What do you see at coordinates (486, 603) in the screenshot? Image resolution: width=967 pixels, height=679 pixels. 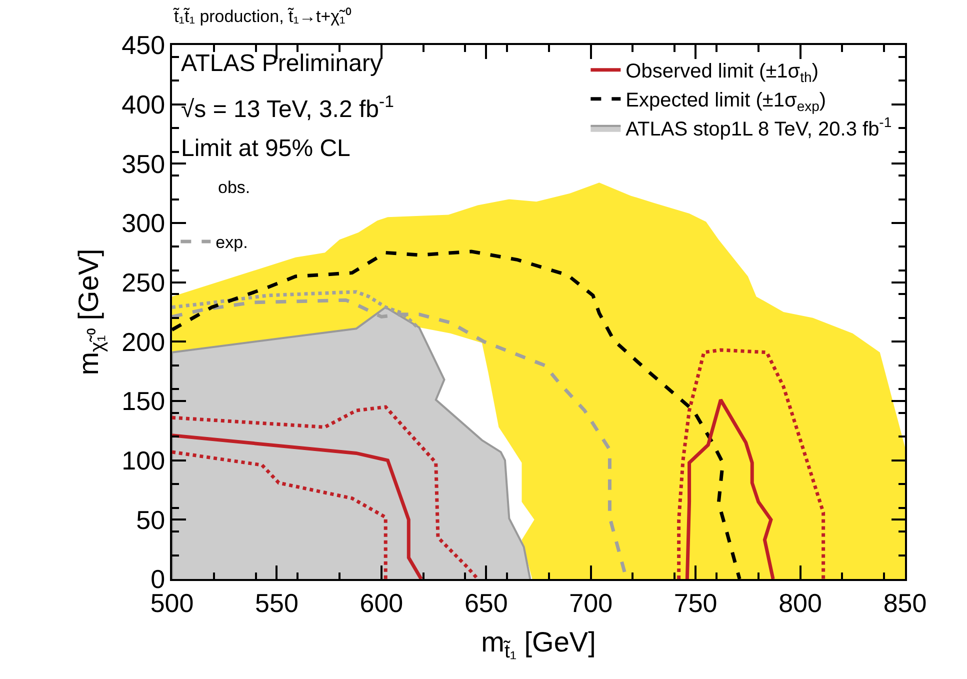 I see `x-tick-label: 650` at bounding box center [486, 603].